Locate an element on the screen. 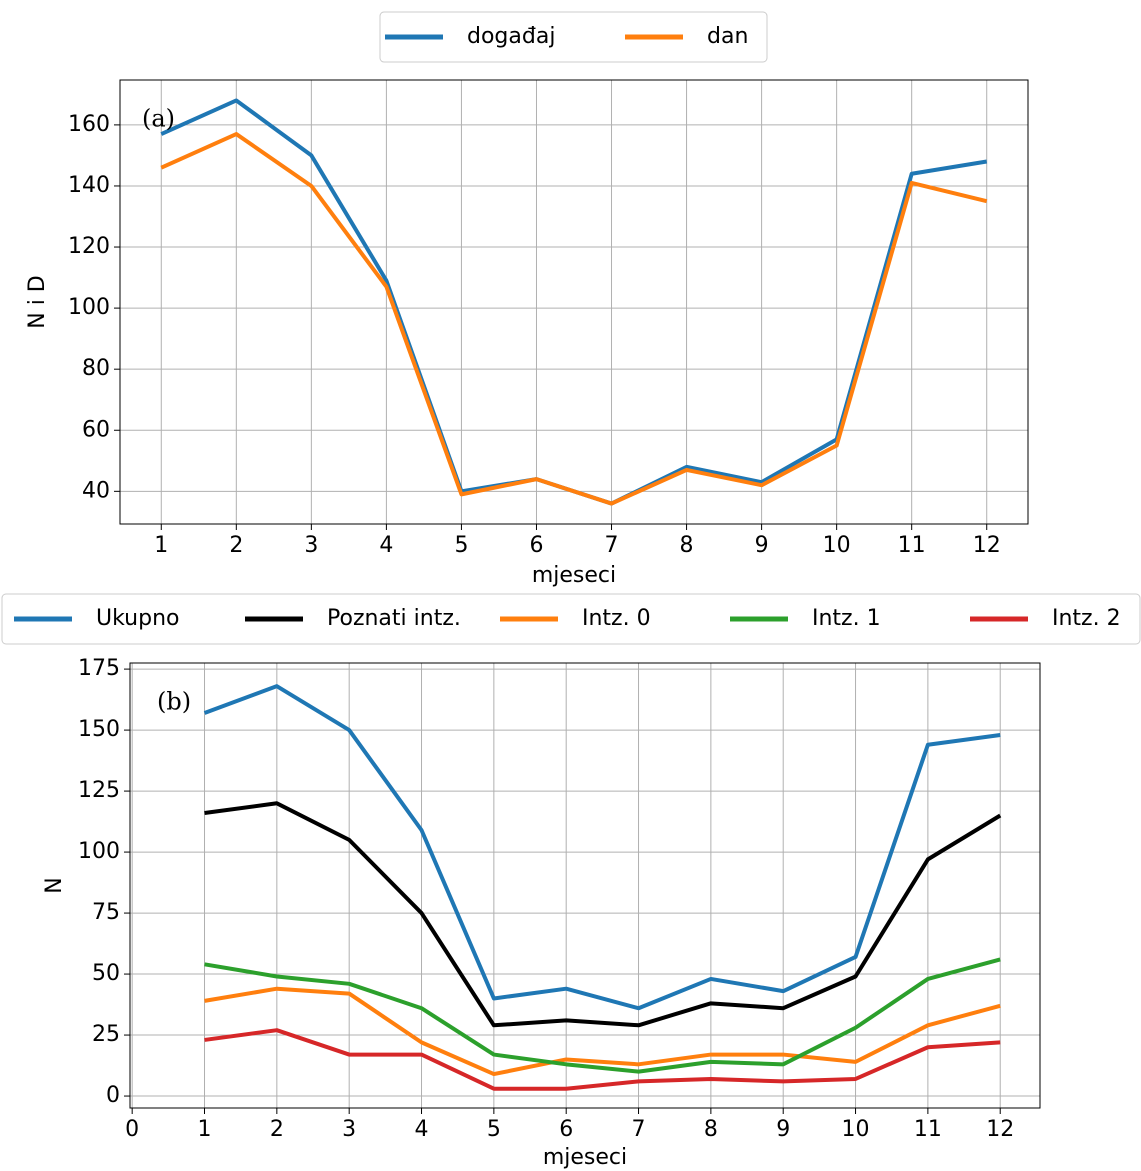 The width and height of the screenshot is (1141, 1171). y-tick-label: 160 is located at coordinates (89, 124).